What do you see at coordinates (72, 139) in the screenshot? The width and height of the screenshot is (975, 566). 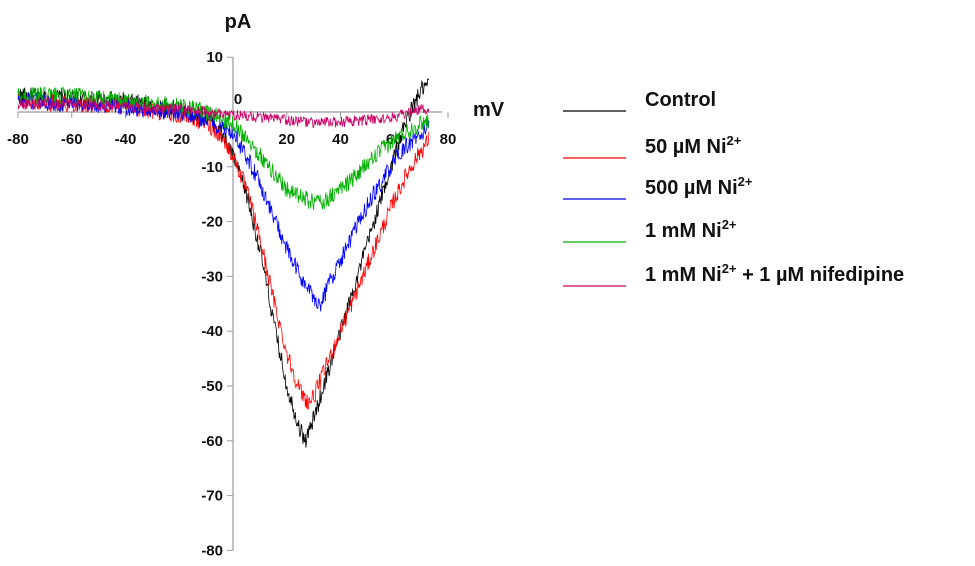 I see `x-tick-label: -60` at bounding box center [72, 139].